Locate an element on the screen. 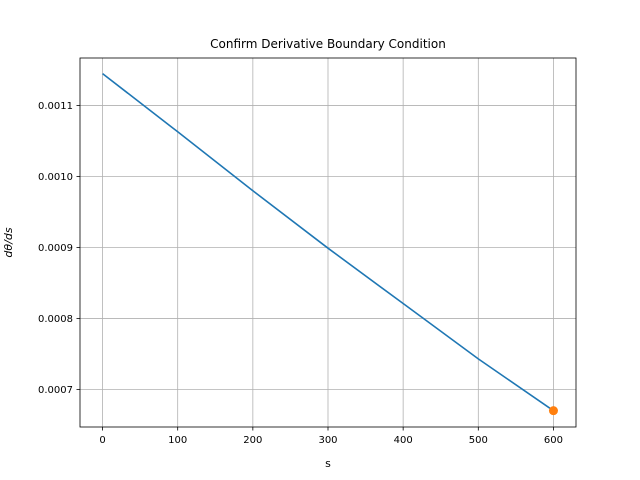 This screenshot has width=640, height=480. chart-title: Confirm Derivative Boundary Condition is located at coordinates (328, 44).